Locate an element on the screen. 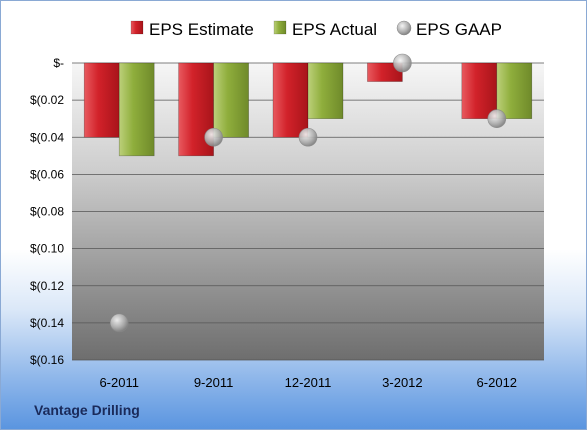  x-tick-label: 9-2011 is located at coordinates (214, 382).